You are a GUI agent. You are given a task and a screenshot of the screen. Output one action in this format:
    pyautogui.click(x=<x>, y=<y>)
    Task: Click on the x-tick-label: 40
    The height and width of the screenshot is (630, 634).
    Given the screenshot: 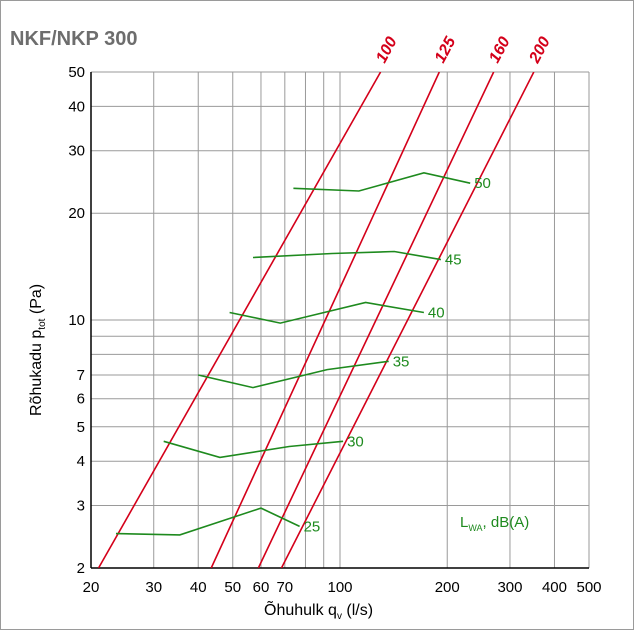 What is the action you would take?
    pyautogui.click(x=198, y=587)
    